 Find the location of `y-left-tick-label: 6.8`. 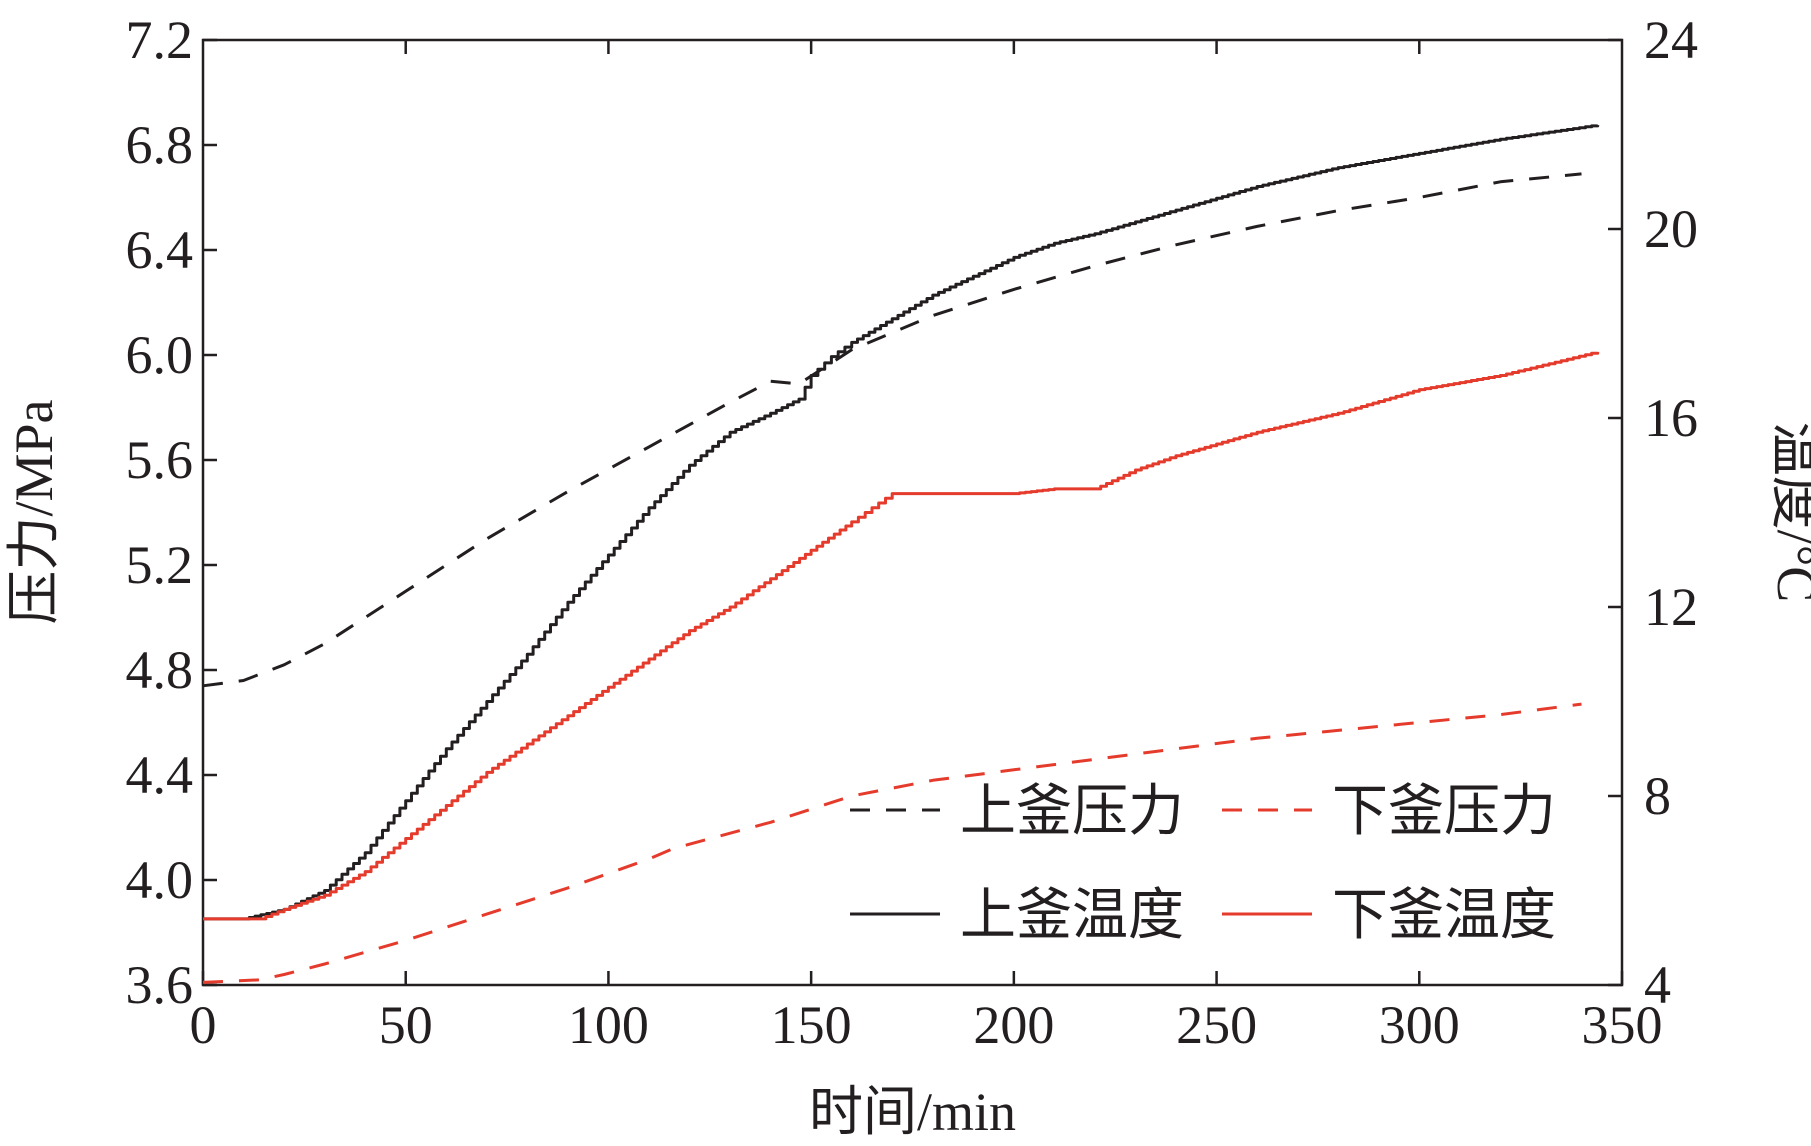

y-left-tick-label: 6.8 is located at coordinates (160, 145).